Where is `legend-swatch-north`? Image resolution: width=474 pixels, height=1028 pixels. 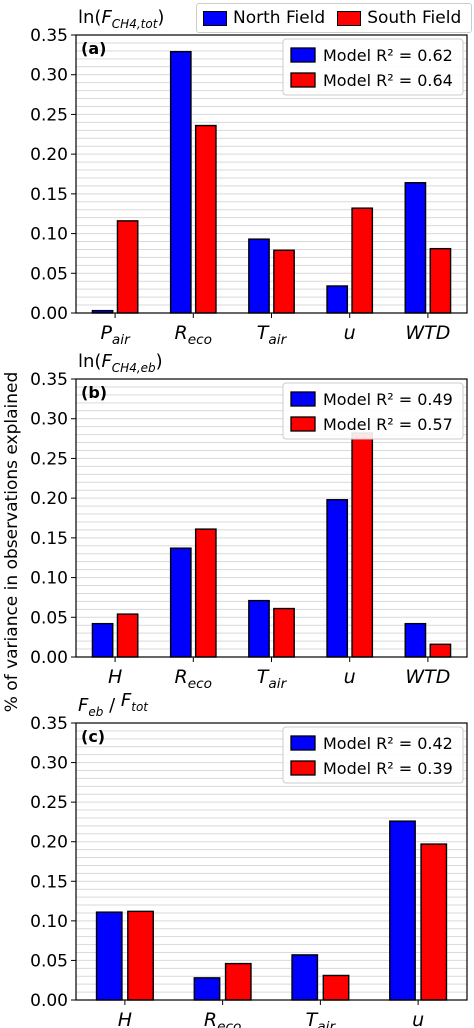
legend-swatch-north is located at coordinates (215, 18).